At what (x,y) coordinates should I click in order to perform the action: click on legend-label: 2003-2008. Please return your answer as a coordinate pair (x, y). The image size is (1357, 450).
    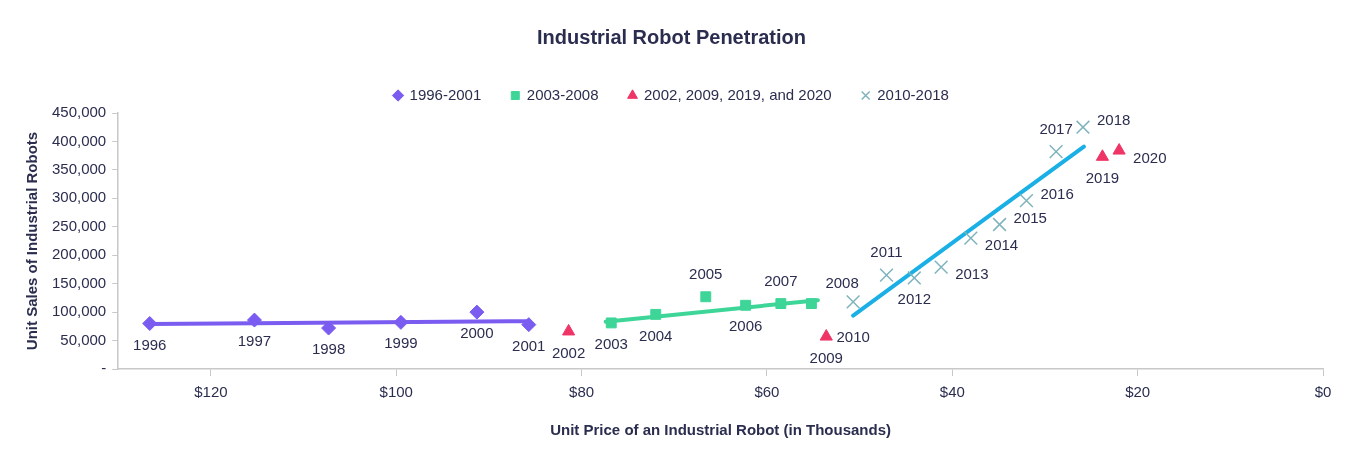
    Looking at the image, I should click on (562, 94).